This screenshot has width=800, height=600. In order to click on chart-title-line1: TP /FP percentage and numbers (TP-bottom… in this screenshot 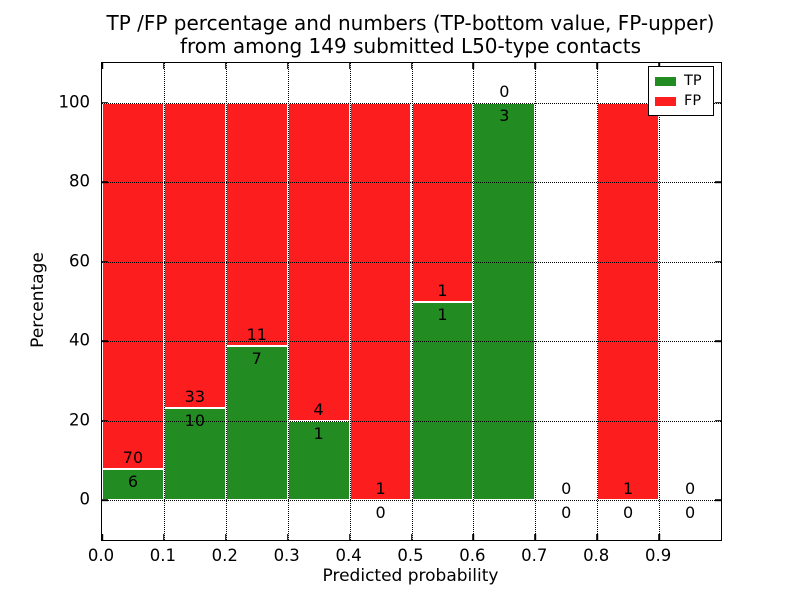, I will do `click(410, 23)`.